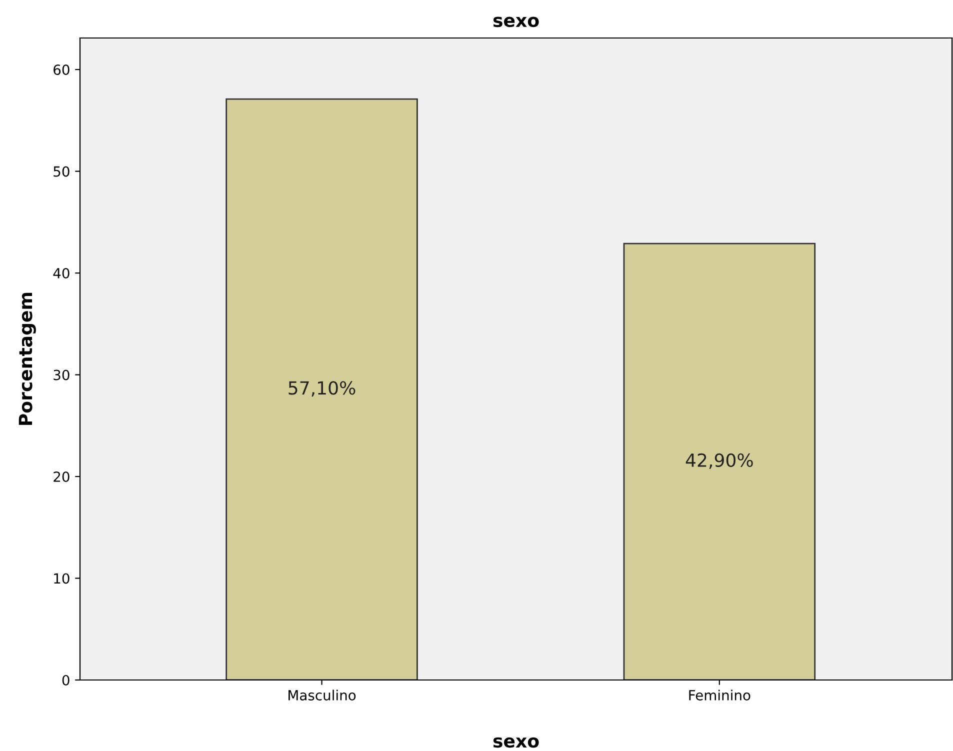  Describe the element at coordinates (61, 273) in the screenshot. I see `y-tick-label: 40` at that location.